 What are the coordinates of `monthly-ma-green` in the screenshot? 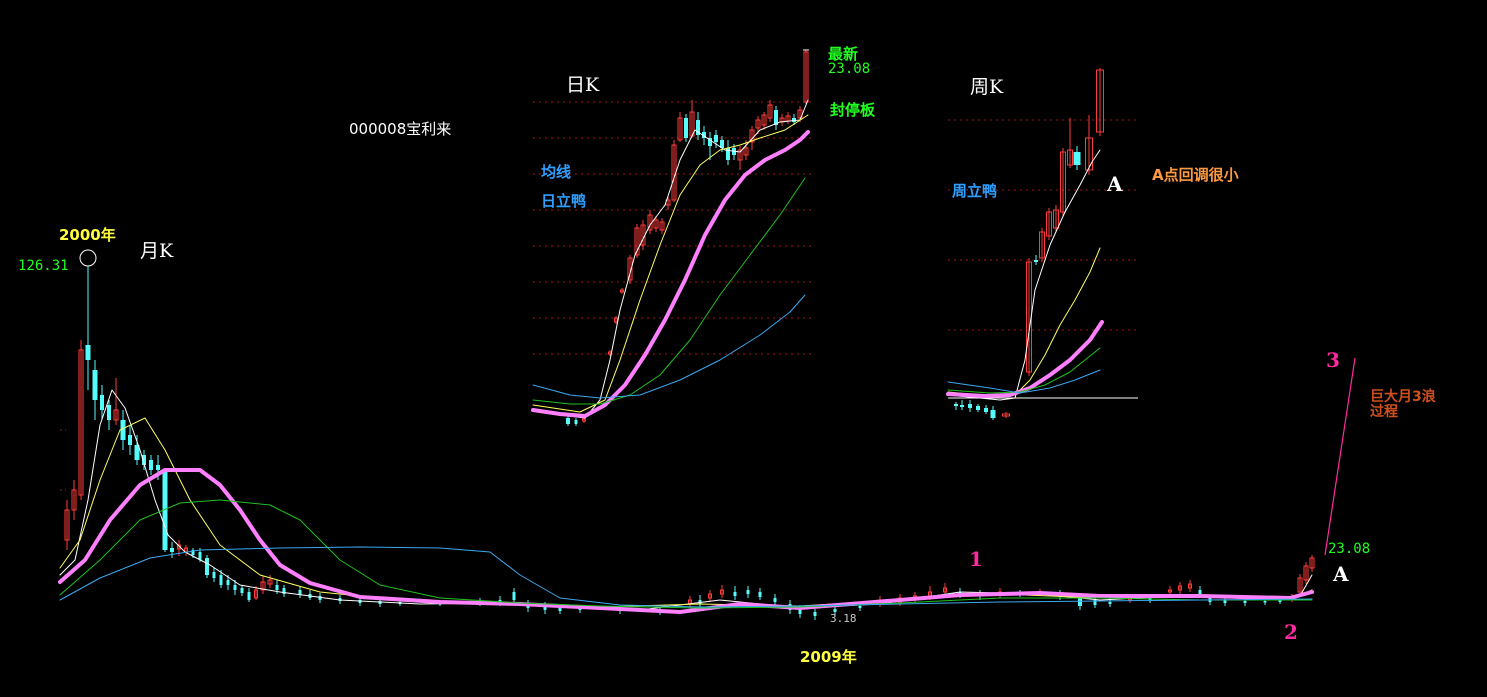 It's located at (686, 554).